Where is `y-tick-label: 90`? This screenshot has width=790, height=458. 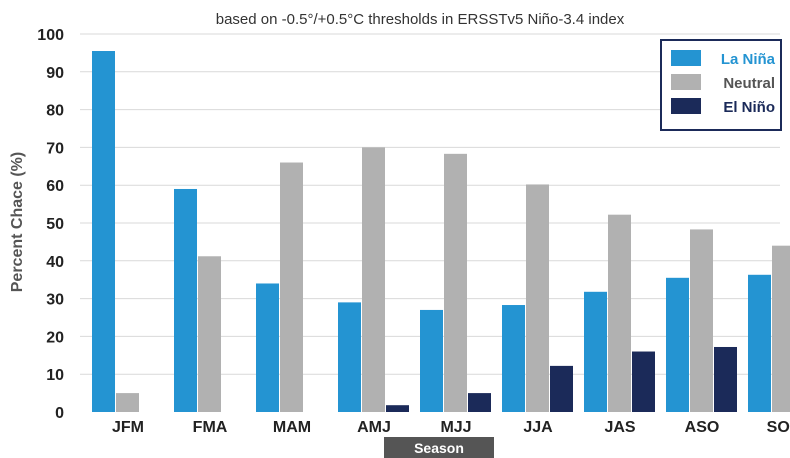
y-tick-label: 90 is located at coordinates (55, 73).